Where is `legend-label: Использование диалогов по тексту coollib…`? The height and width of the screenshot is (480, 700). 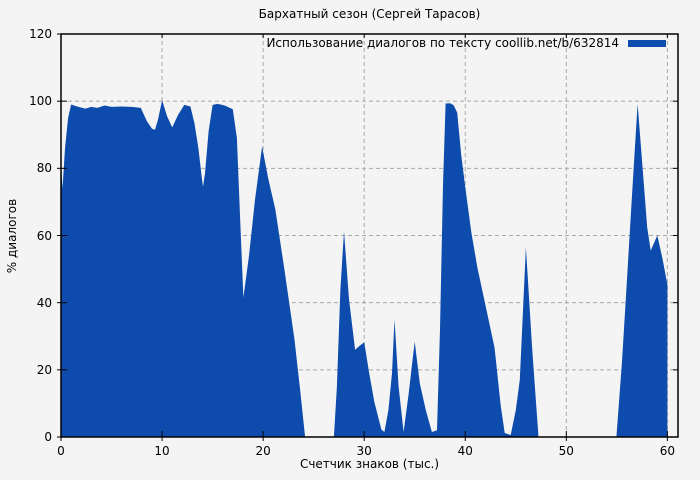 legend-label: Использование диалогов по тексту coollib… is located at coordinates (442, 43).